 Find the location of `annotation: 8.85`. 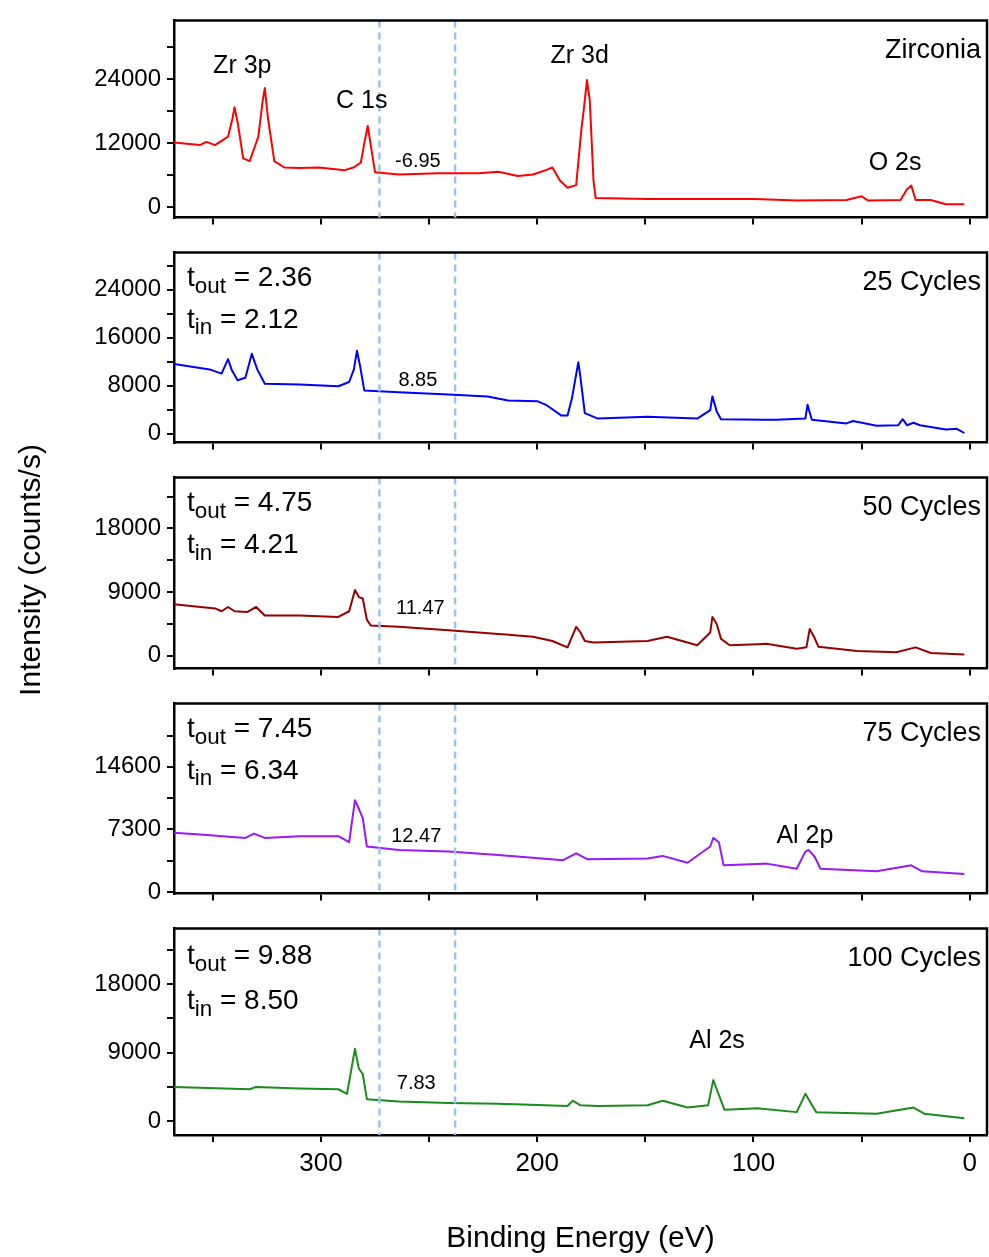

annotation: 8.85 is located at coordinates (418, 378).